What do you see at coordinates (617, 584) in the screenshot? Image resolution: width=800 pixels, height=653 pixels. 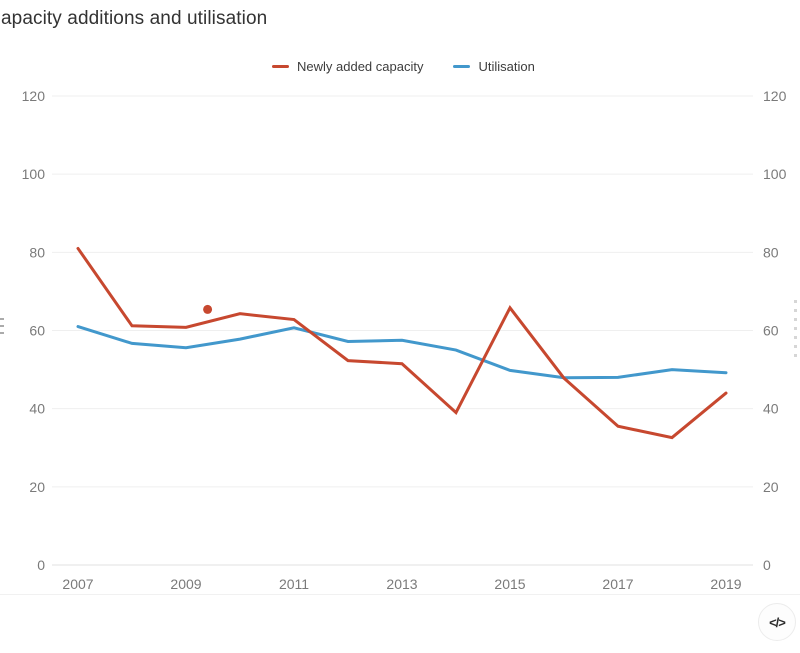 I see `x-tick-label: 2017` at bounding box center [617, 584].